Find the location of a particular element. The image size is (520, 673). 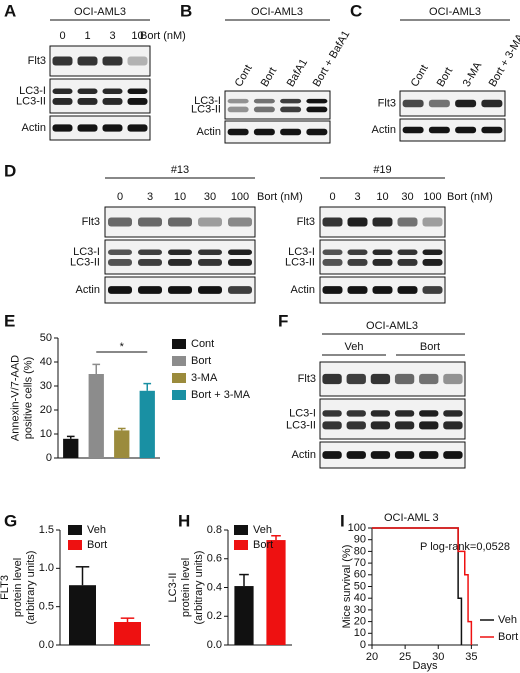

x-tick-label: 20 is located at coordinates (372, 657).